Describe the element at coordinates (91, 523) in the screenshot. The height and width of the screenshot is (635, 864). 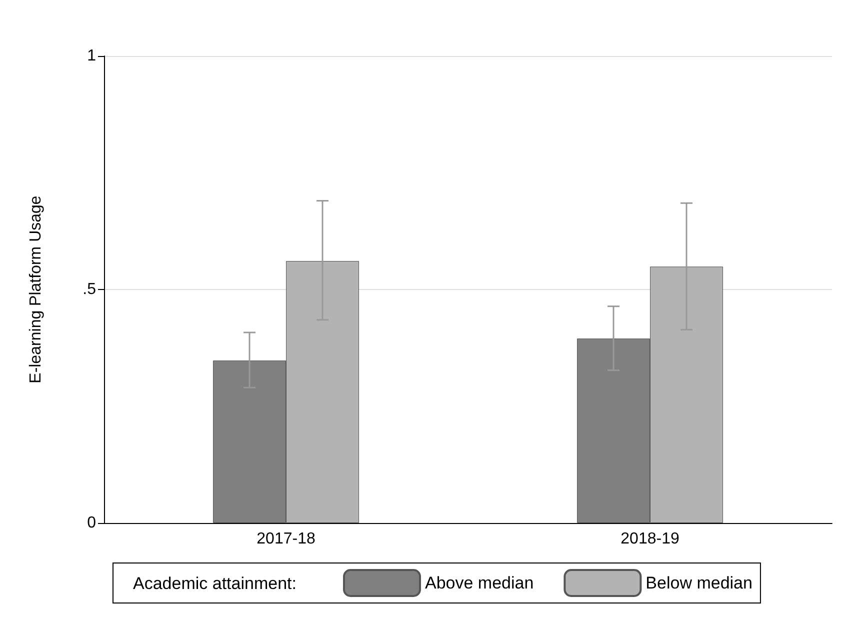
I see `y-tick-label: 0` at that location.